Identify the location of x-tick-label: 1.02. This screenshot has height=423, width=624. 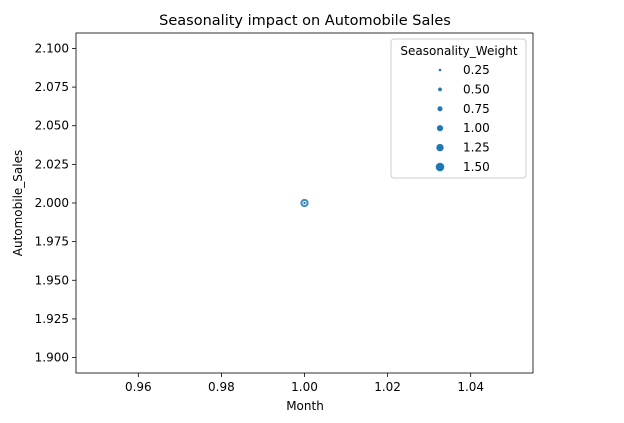
(387, 387).